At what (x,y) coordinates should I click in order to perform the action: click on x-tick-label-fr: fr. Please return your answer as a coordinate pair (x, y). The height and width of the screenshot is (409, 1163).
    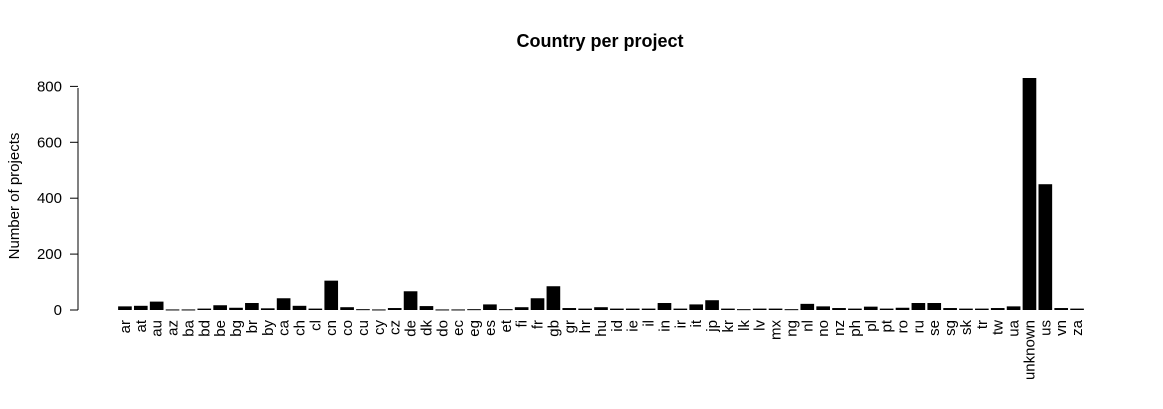
    Looking at the image, I should click on (538, 324).